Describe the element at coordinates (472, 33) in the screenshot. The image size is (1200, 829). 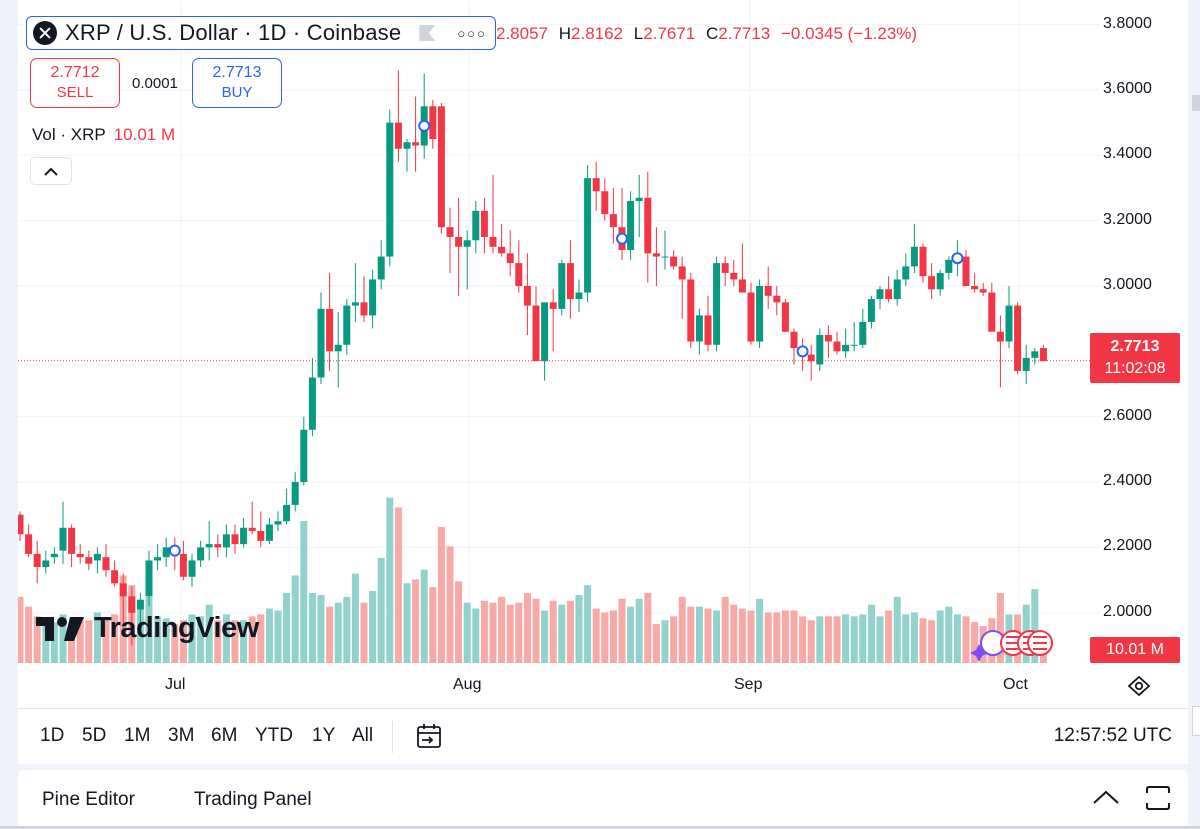
I see `more-options-icon: ○○○` at that location.